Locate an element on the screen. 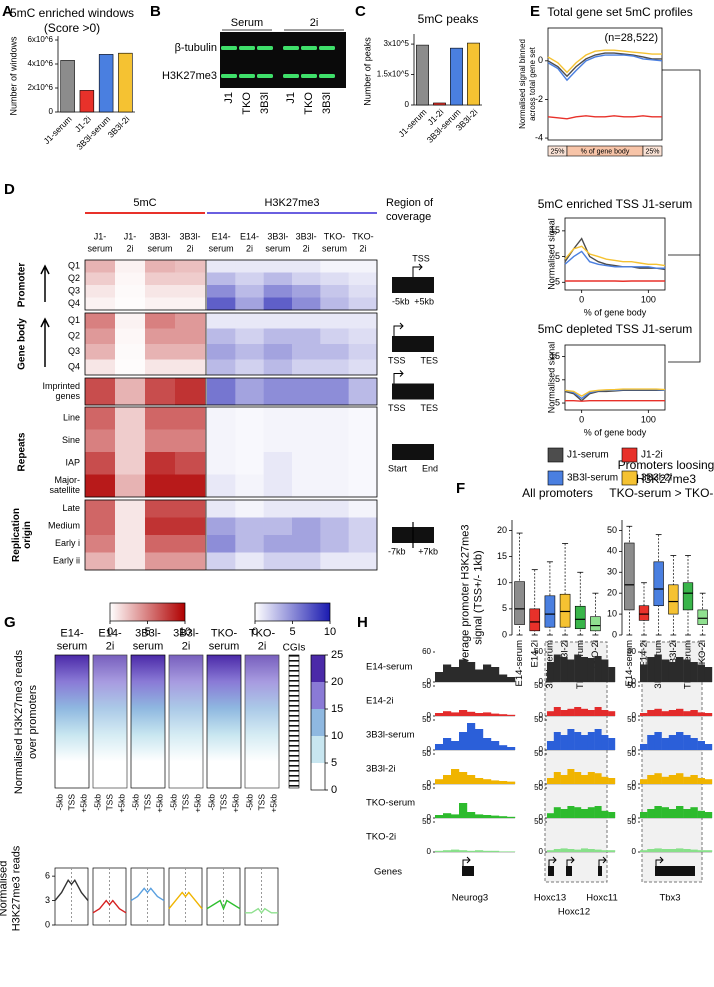 Image resolution: width=714 pixels, height=987 pixels. x-axis-label: % of gene body is located at coordinates (615, 432).